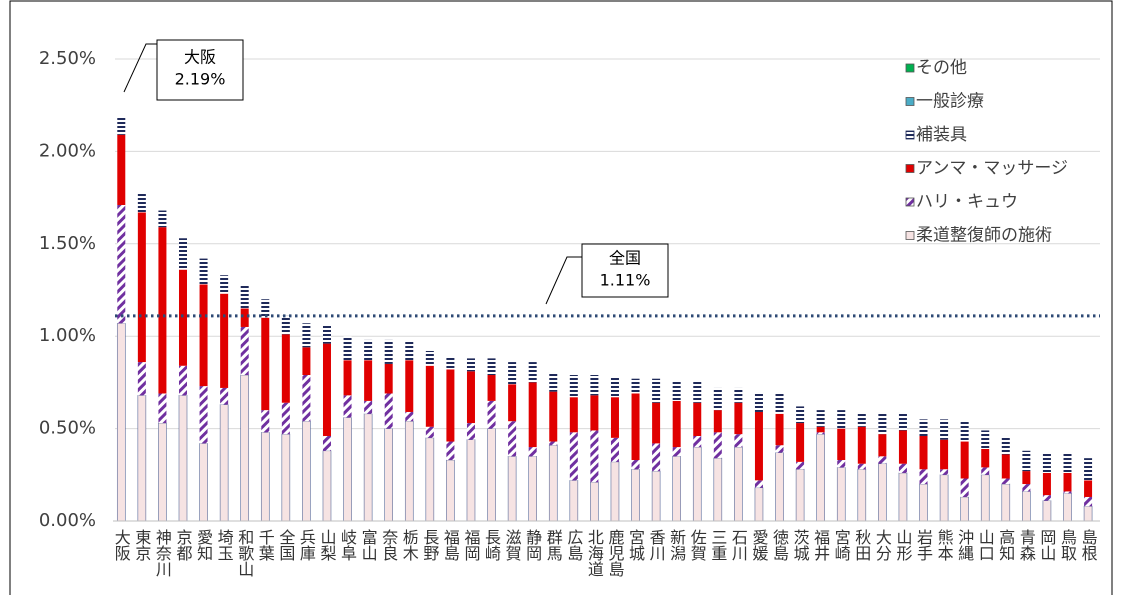 The height and width of the screenshot is (595, 1123). What do you see at coordinates (941, 135) in the screenshot?
I see `legend-label: 補装具` at bounding box center [941, 135].